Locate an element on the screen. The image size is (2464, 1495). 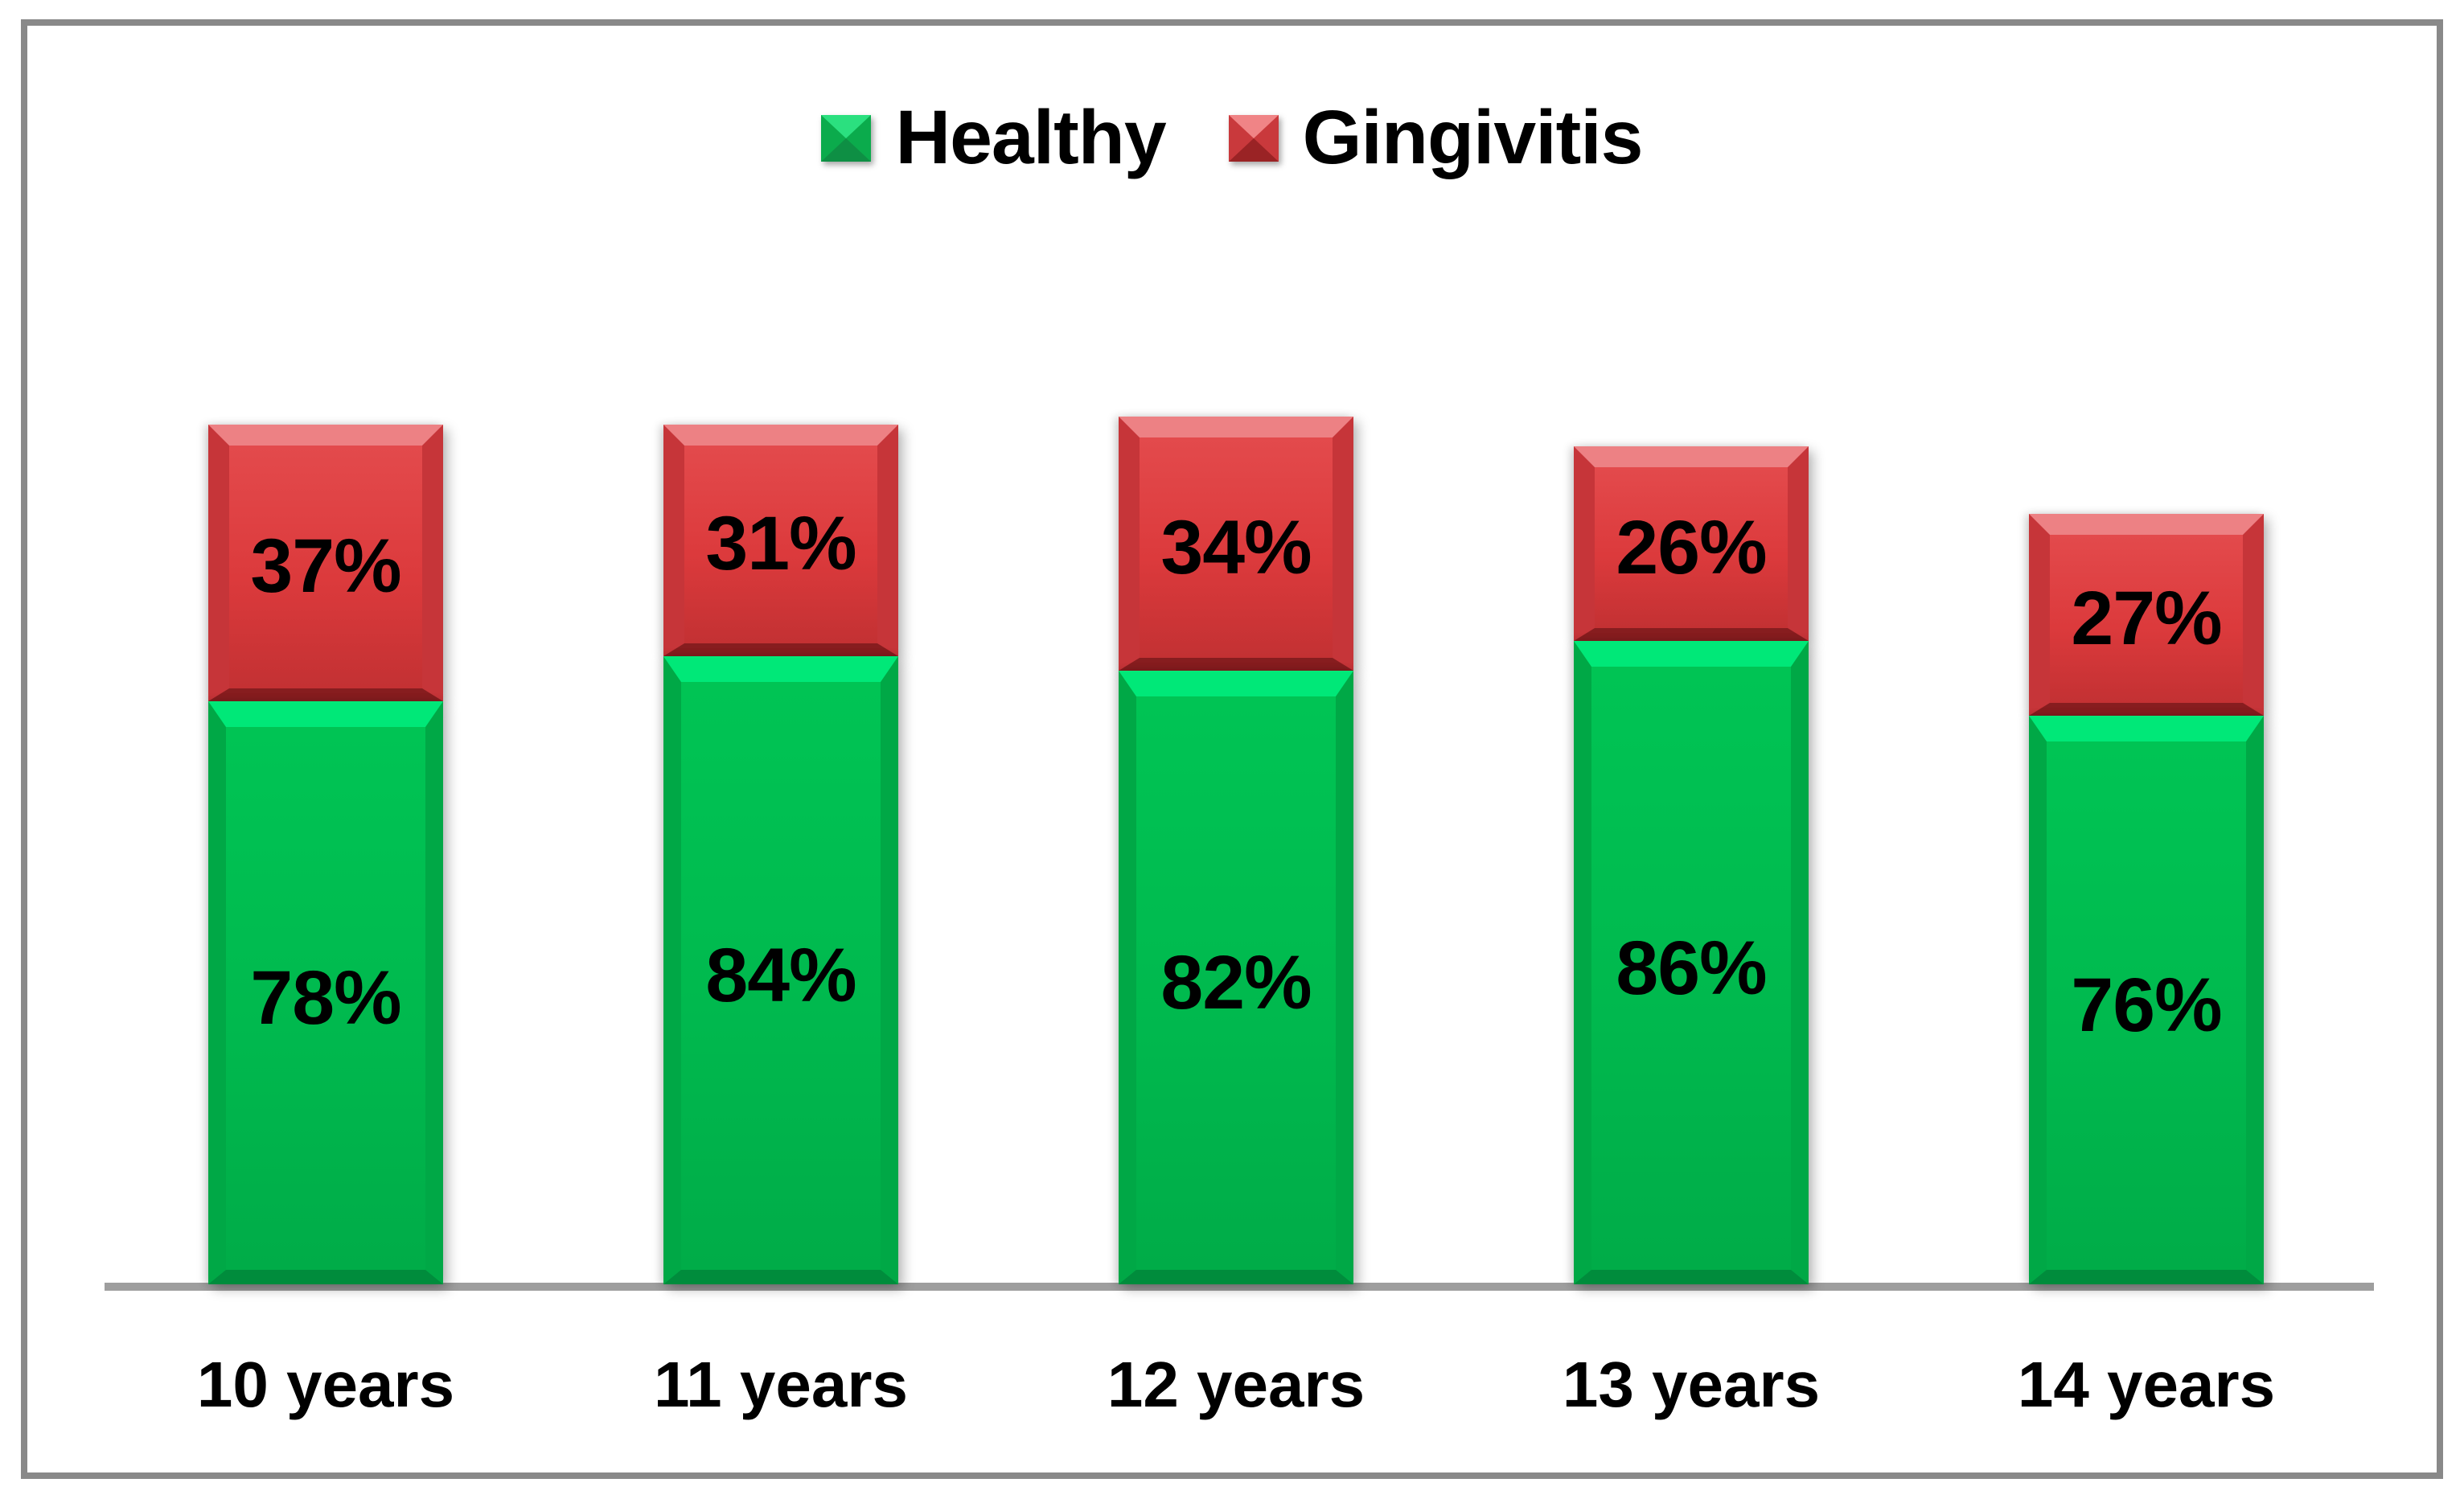
gingivitis-value-label: 26% is located at coordinates (1691, 547).